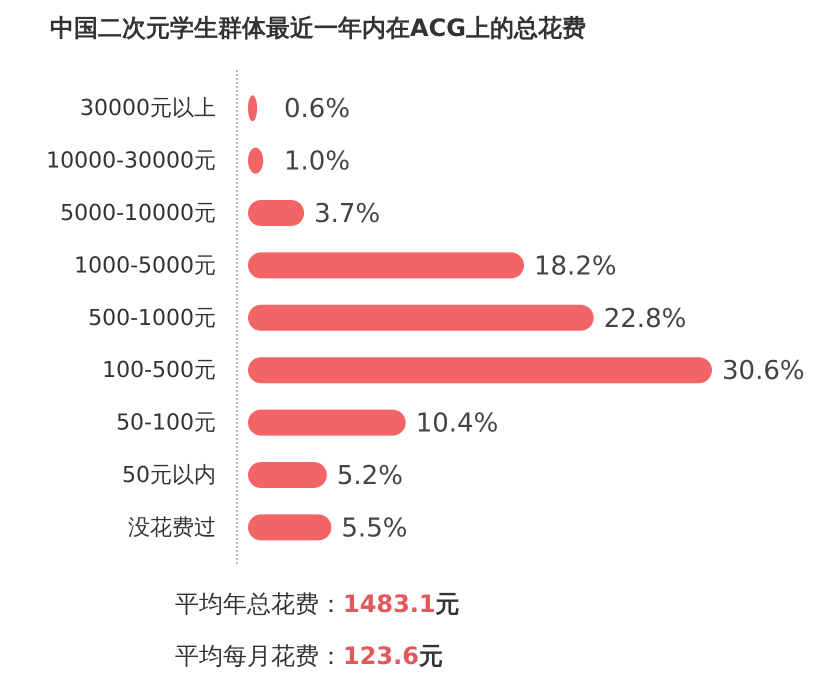  I want to click on data-label: 3.7%, so click(347, 214).